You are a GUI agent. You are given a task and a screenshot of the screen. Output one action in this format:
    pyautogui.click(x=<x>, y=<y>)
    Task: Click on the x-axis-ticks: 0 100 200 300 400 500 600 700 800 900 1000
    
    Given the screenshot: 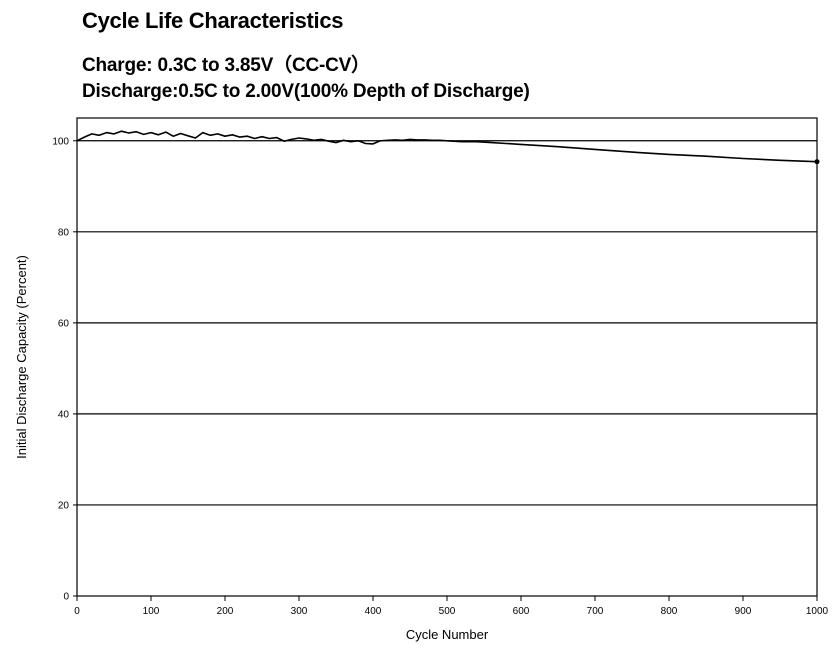 What is the action you would take?
    pyautogui.click(x=451, y=606)
    